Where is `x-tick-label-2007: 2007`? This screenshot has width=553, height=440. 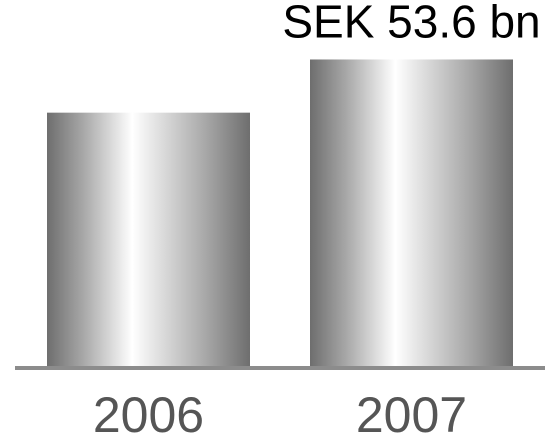 x-tick-label-2007: 2007 is located at coordinates (411, 413).